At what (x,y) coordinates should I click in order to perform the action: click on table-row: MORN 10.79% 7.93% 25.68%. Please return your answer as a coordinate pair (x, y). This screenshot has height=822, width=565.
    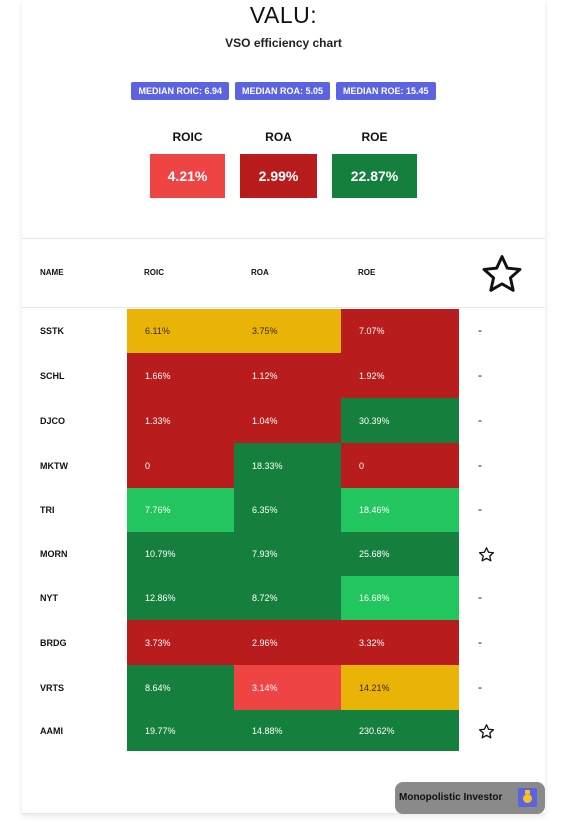
    Looking at the image, I should click on (283, 554).